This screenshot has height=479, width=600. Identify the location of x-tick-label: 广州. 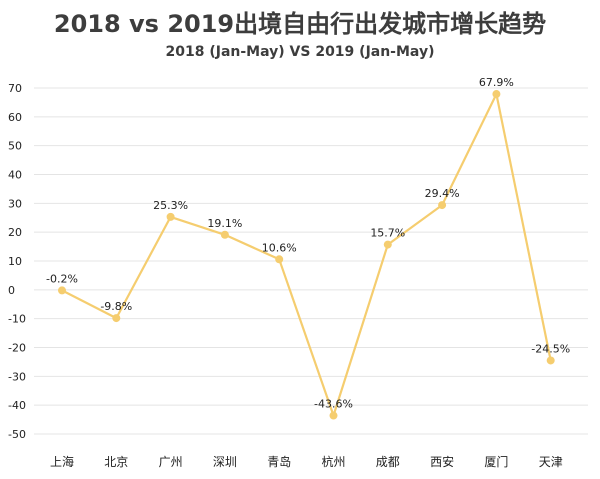
(171, 462).